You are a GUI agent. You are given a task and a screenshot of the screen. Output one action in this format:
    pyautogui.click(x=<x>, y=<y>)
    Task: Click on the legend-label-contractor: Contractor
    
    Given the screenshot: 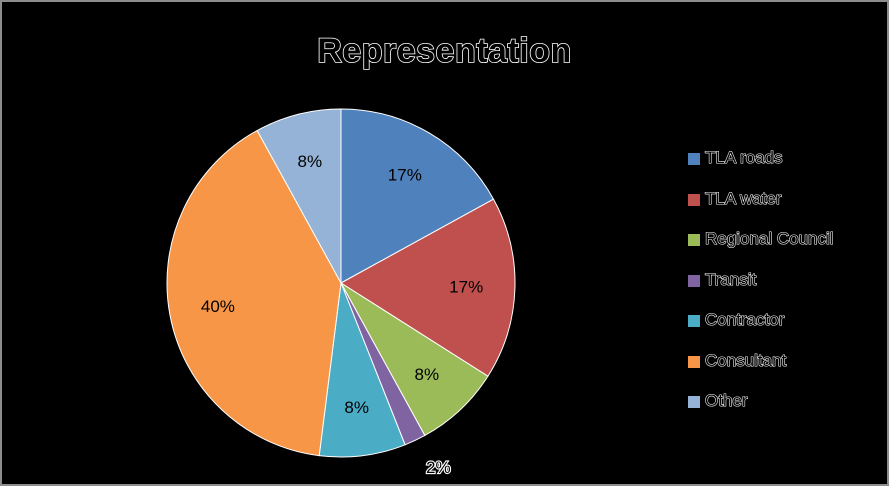 What is the action you would take?
    pyautogui.click(x=744, y=319)
    